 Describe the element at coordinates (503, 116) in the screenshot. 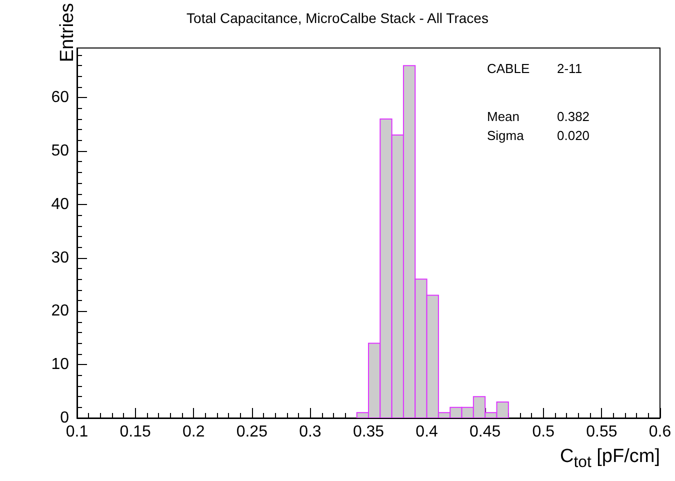

I see `annotation: Mean` at that location.